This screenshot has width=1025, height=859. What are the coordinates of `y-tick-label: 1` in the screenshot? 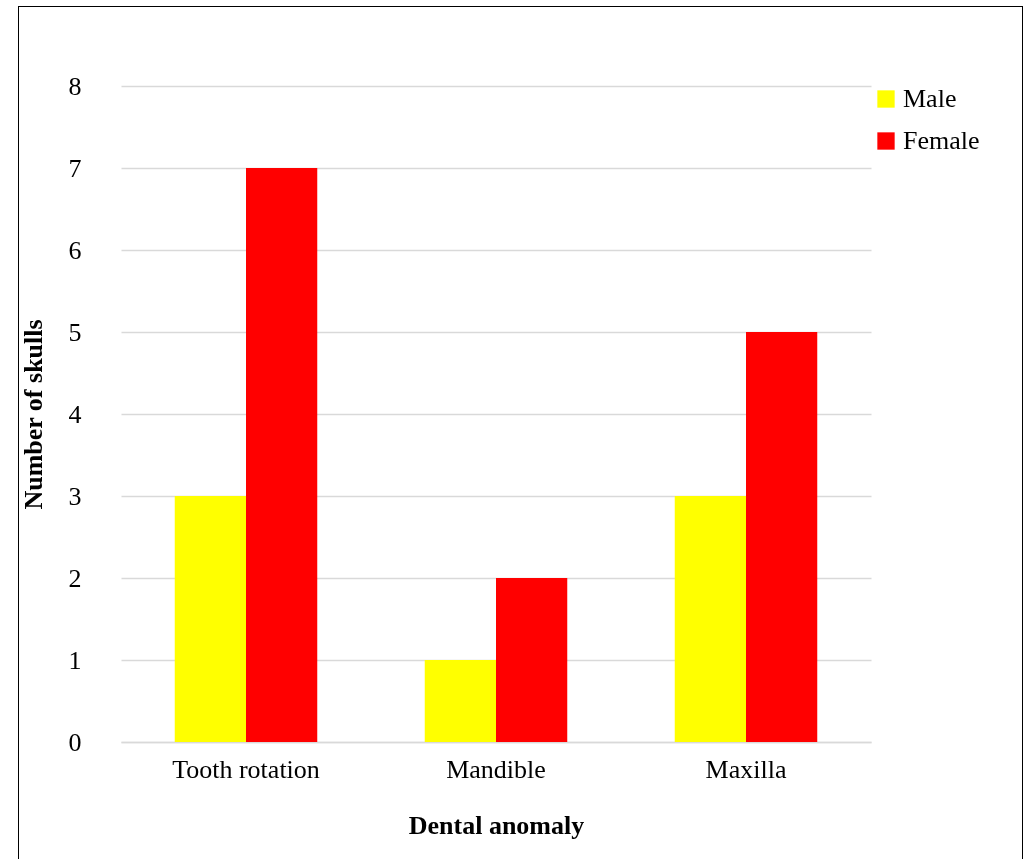 It's located at (75, 660).